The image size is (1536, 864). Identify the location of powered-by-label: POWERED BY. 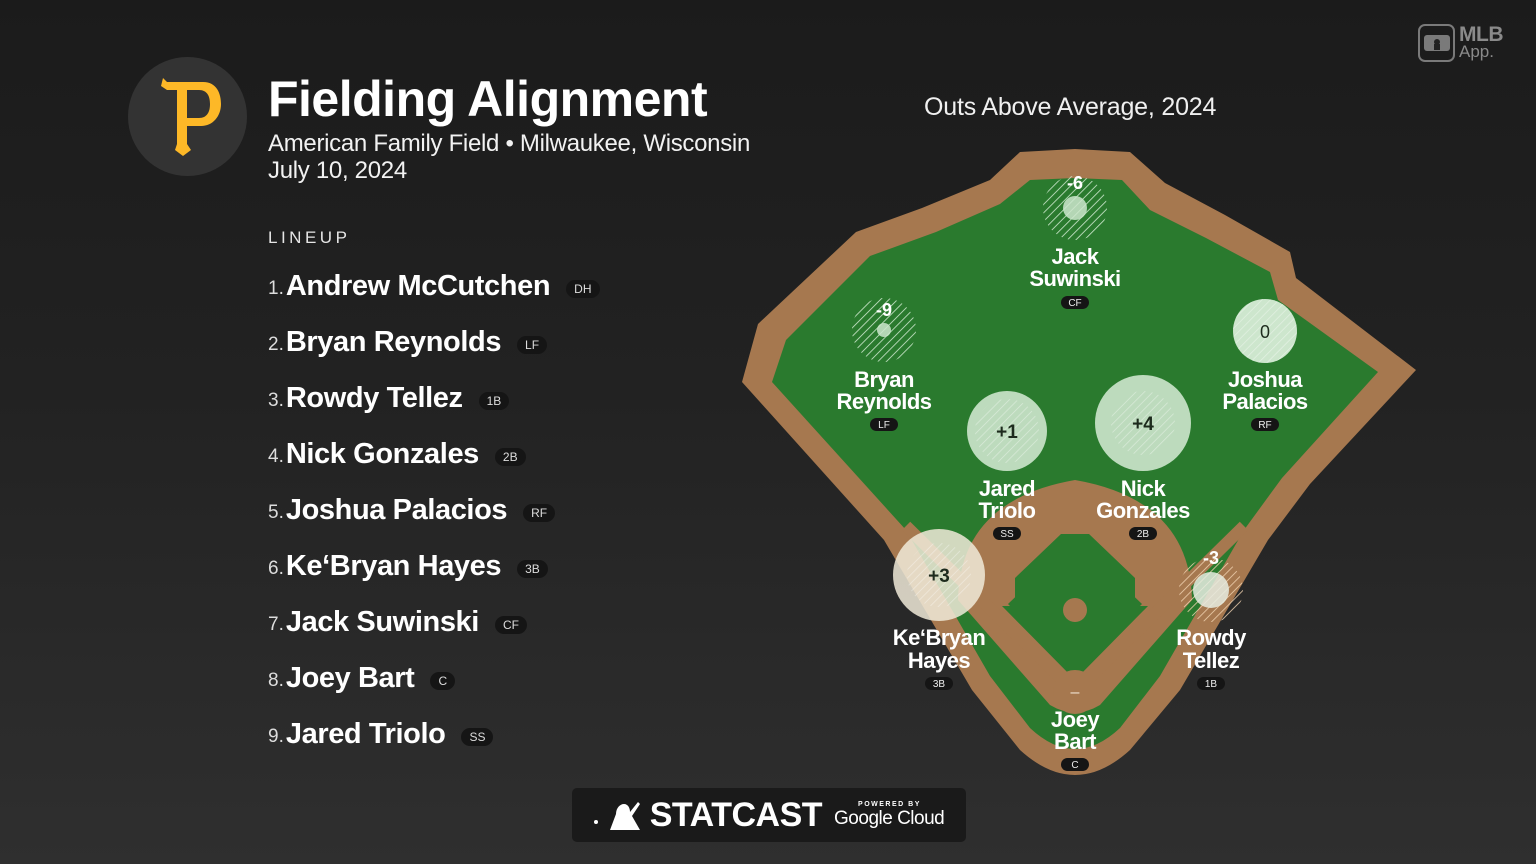
(889, 804).